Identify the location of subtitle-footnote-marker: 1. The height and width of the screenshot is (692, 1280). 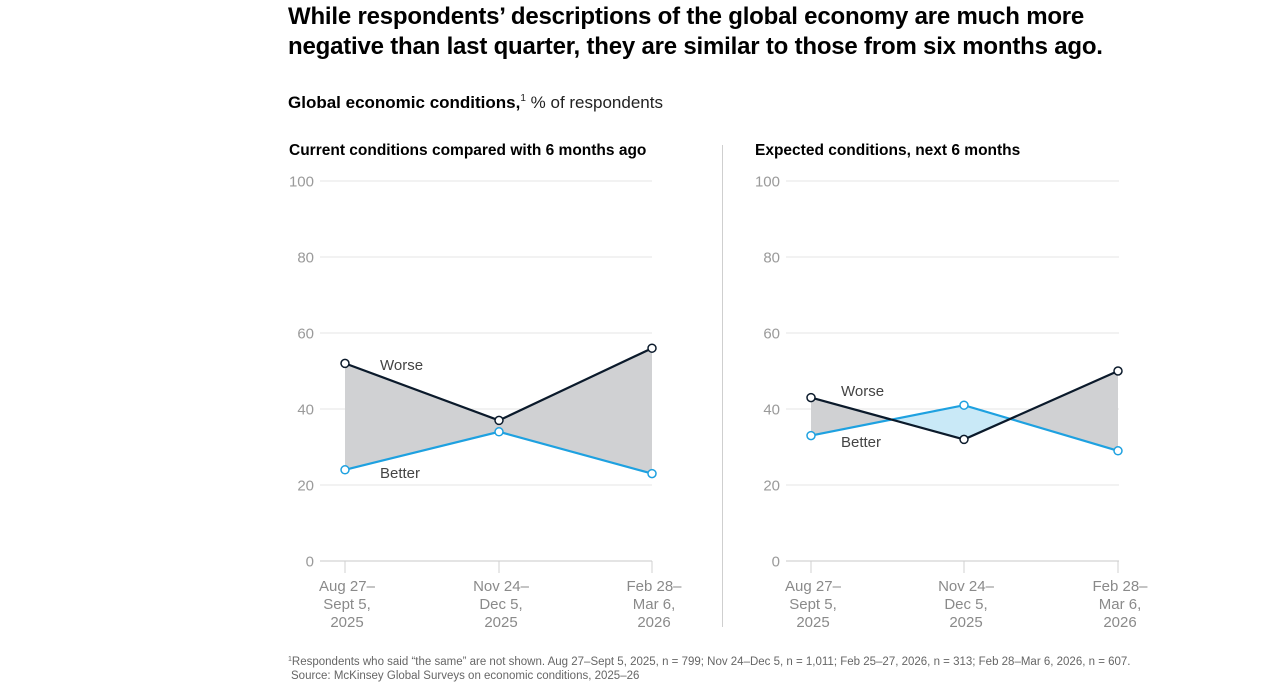
(523, 98).